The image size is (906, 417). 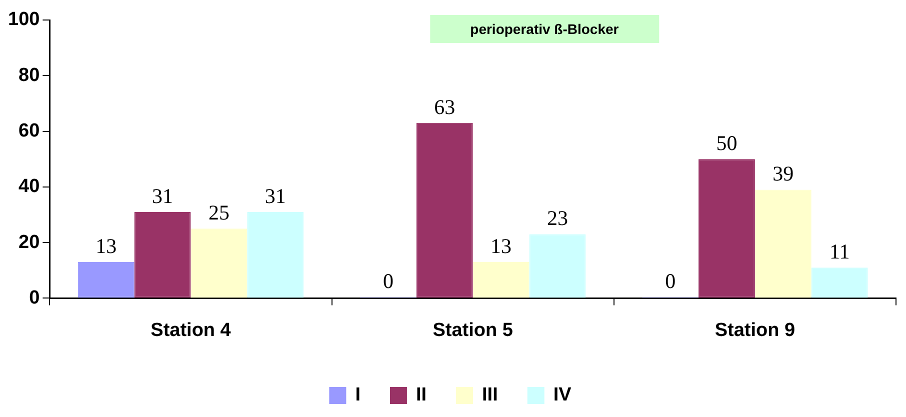 What do you see at coordinates (29, 131) in the screenshot?
I see `y-tick-label: 60` at bounding box center [29, 131].